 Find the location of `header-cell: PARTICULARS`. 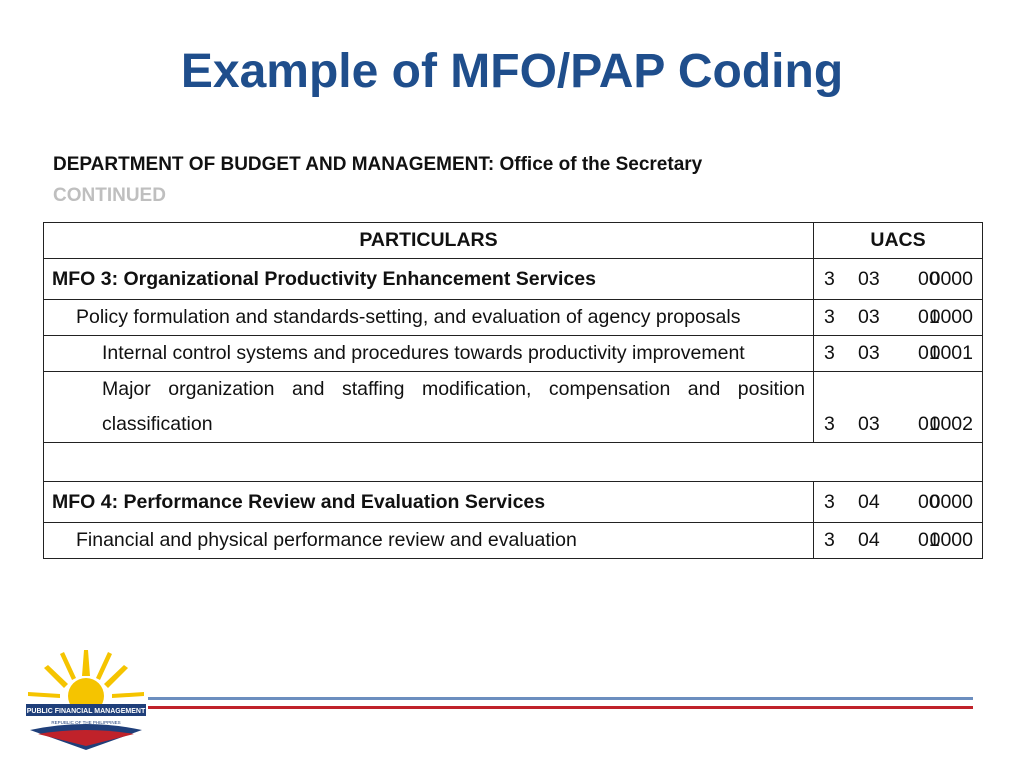

header-cell: PARTICULARS is located at coordinates (428, 240).